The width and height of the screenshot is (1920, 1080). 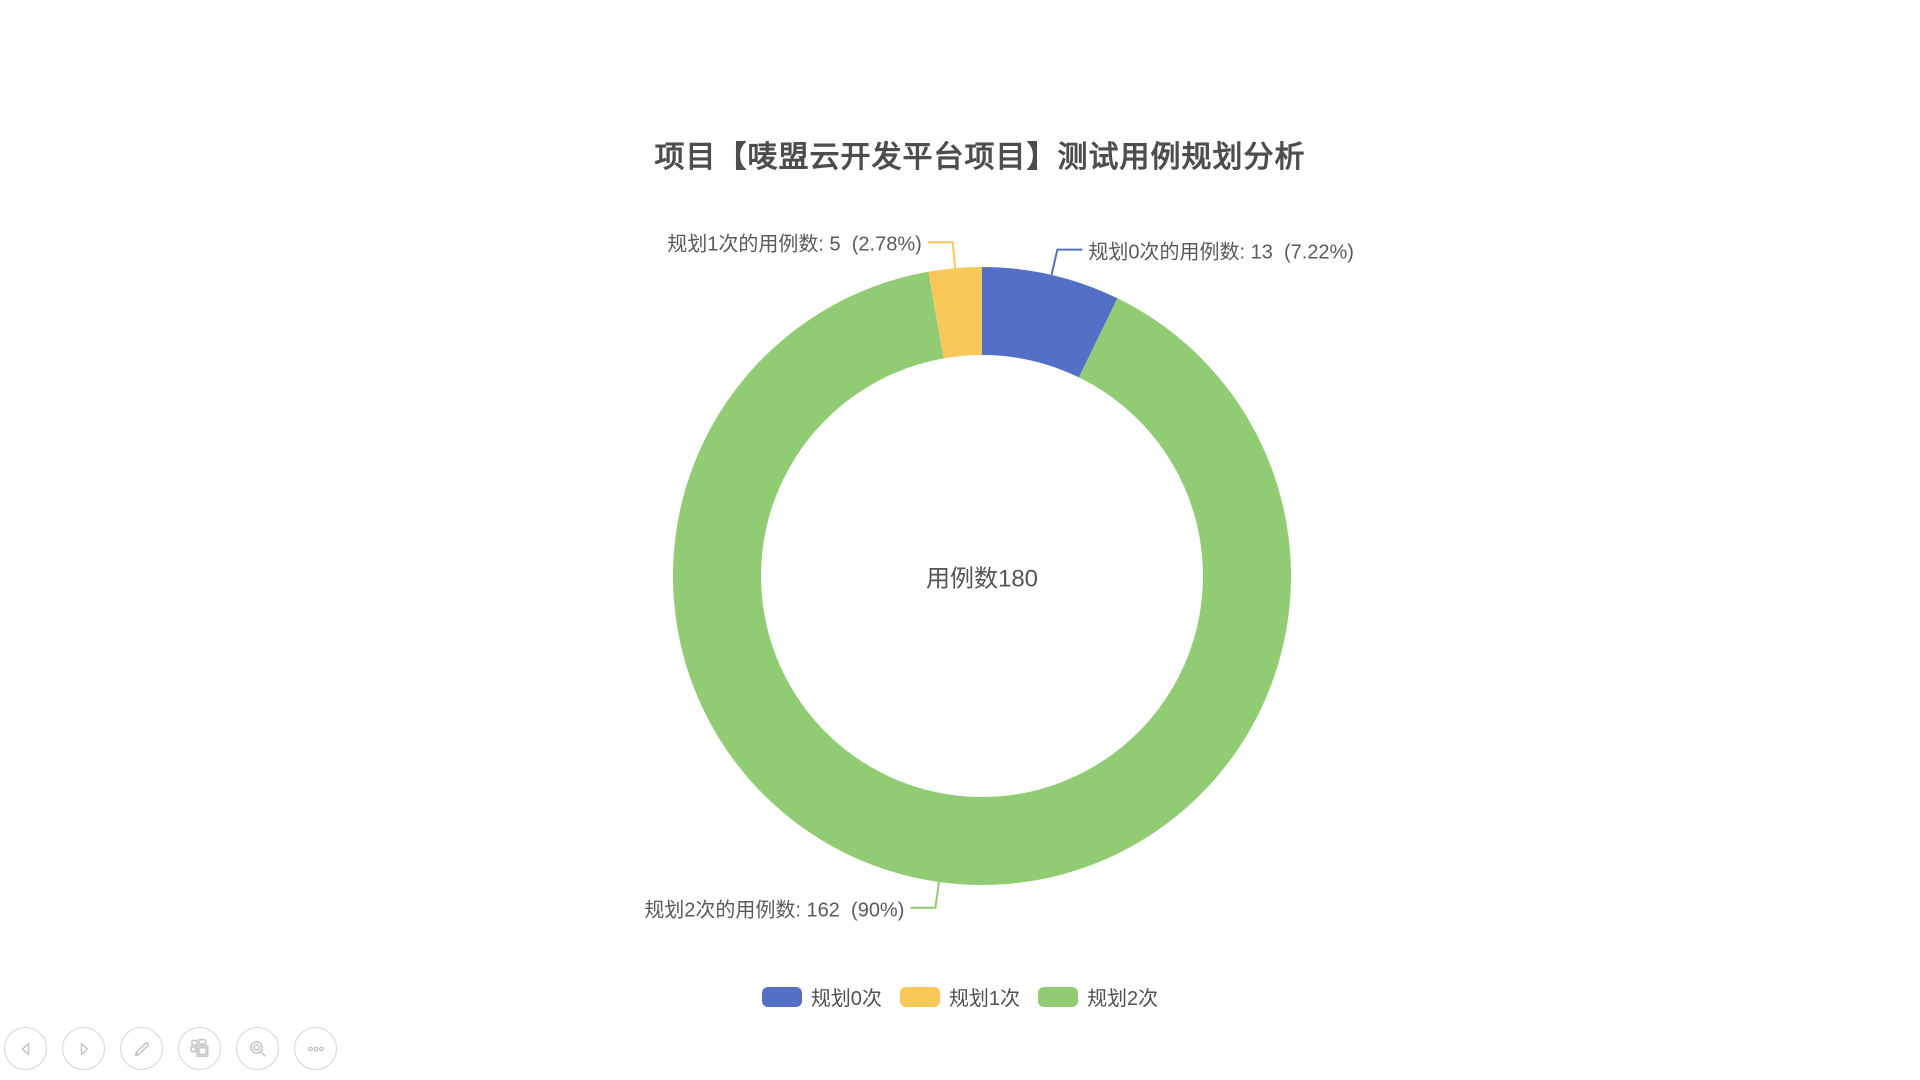 I want to click on legend-label-plan1: 规划1次, so click(x=984, y=999).